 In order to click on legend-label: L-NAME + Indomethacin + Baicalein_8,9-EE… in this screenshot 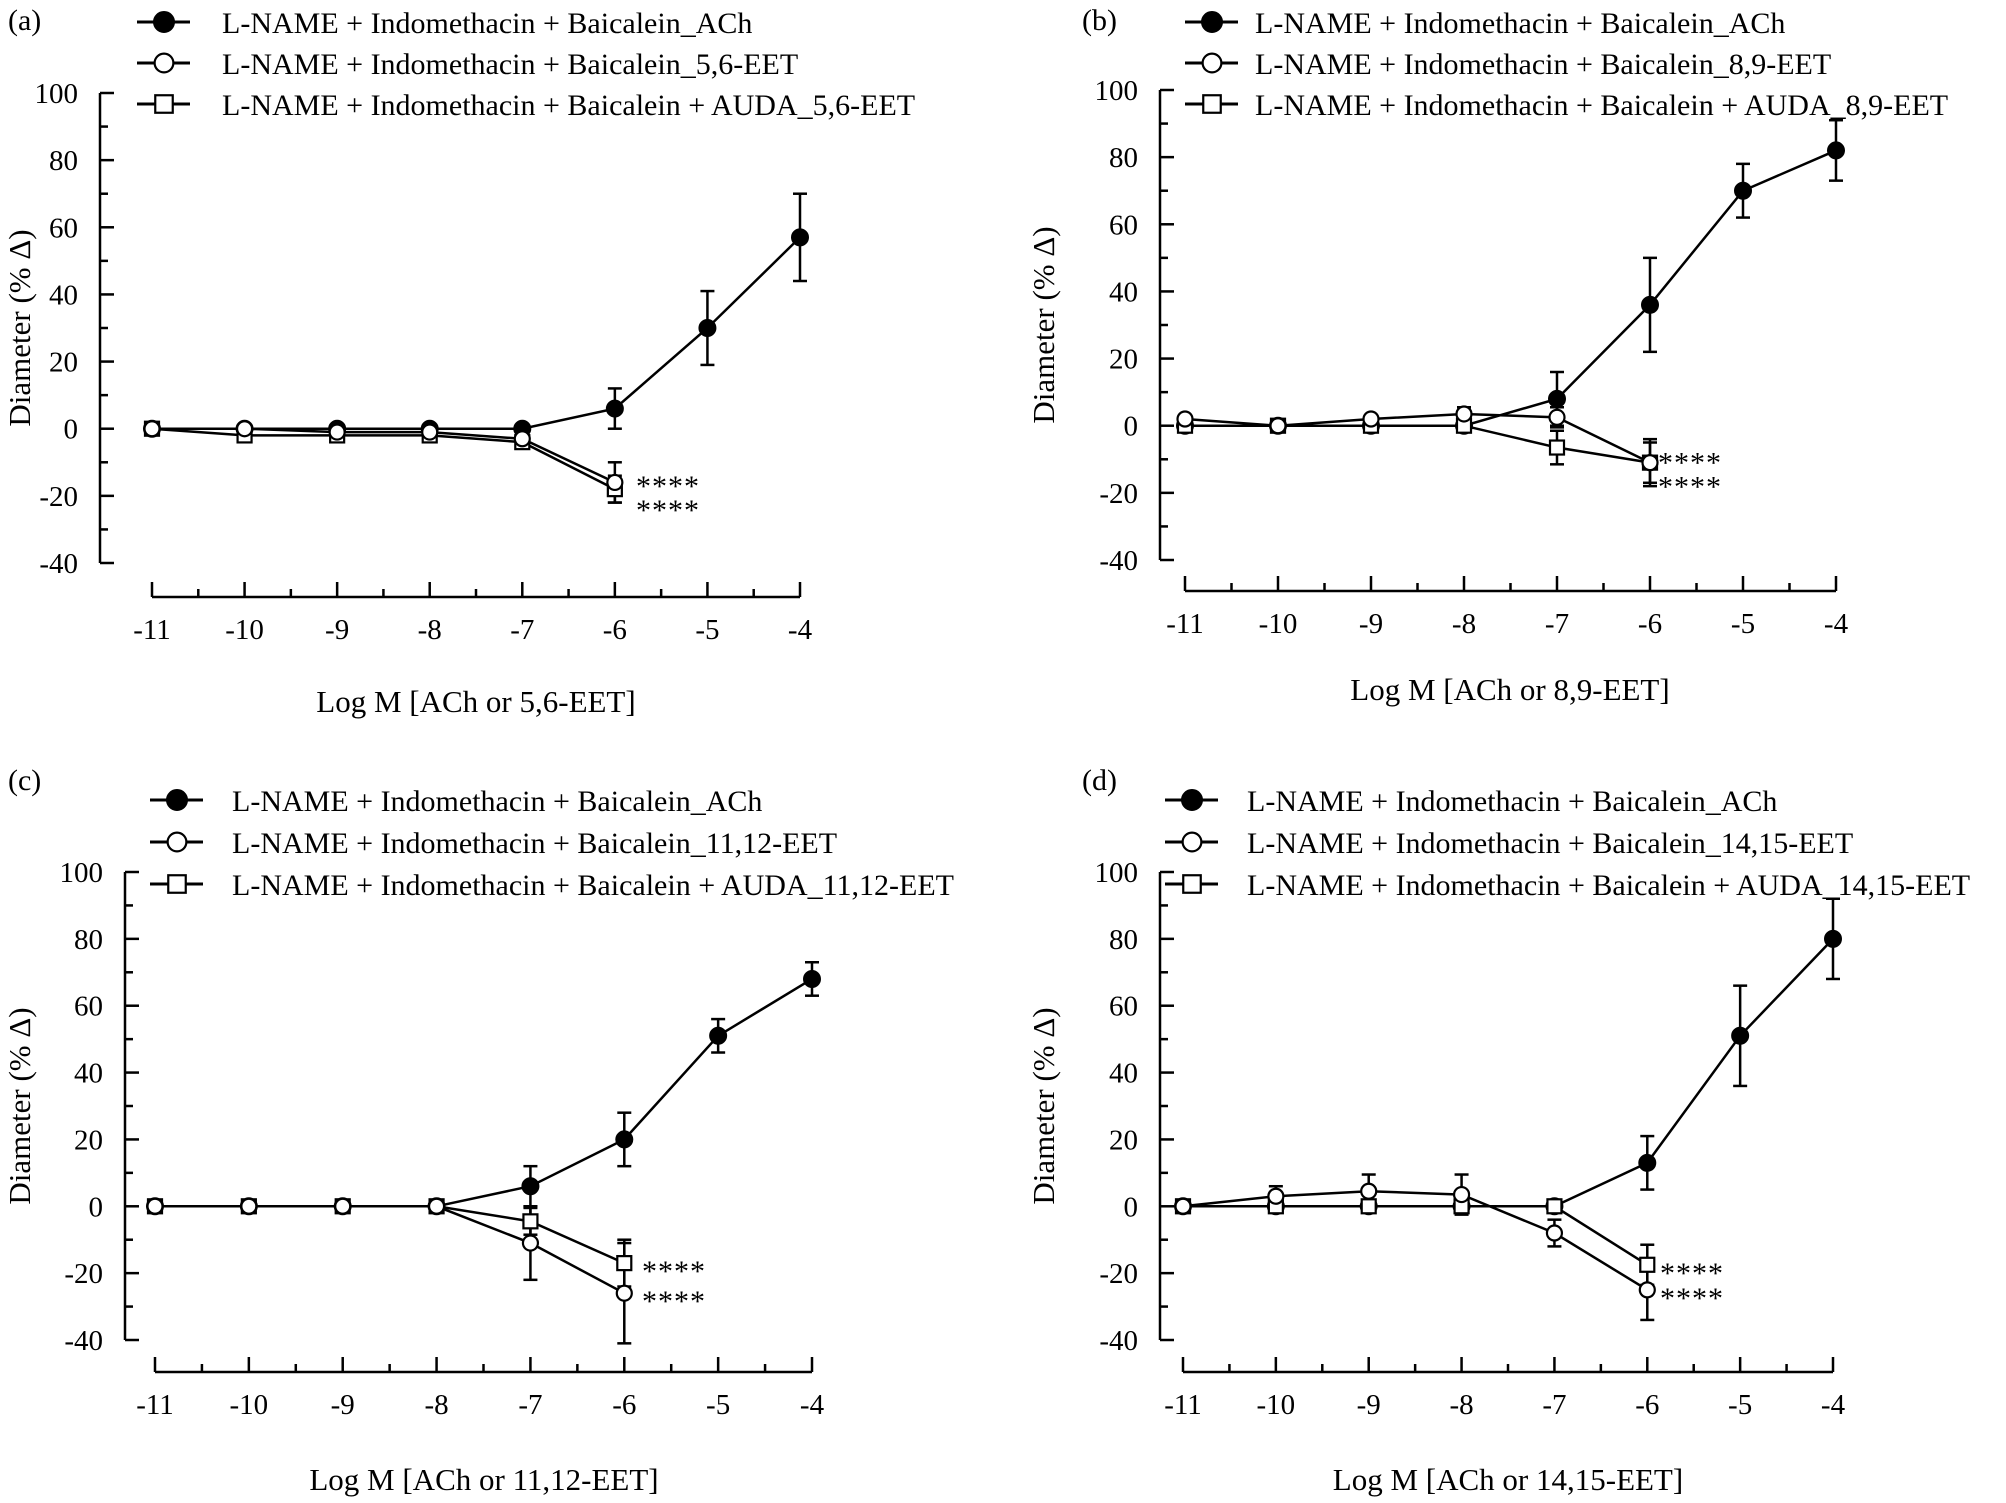, I will do `click(1543, 64)`.